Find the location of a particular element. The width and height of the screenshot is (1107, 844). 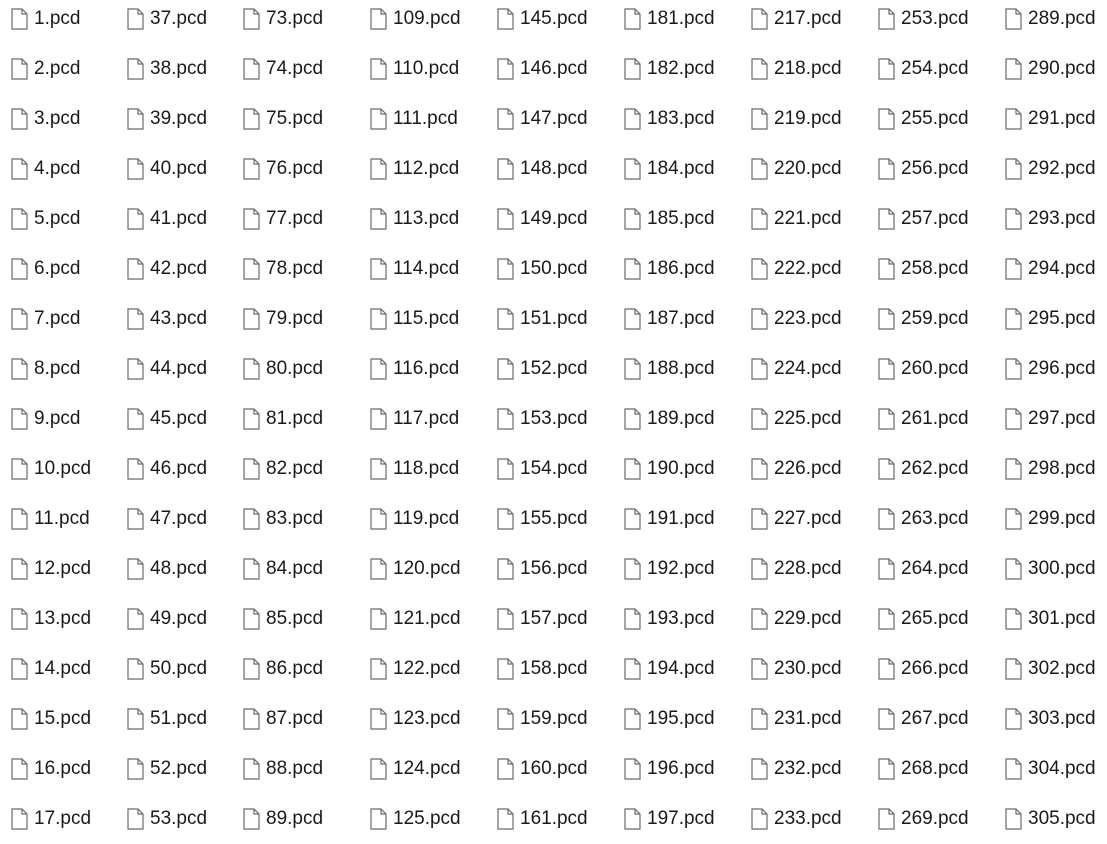

file-item: 52.pcd is located at coordinates (167, 769).